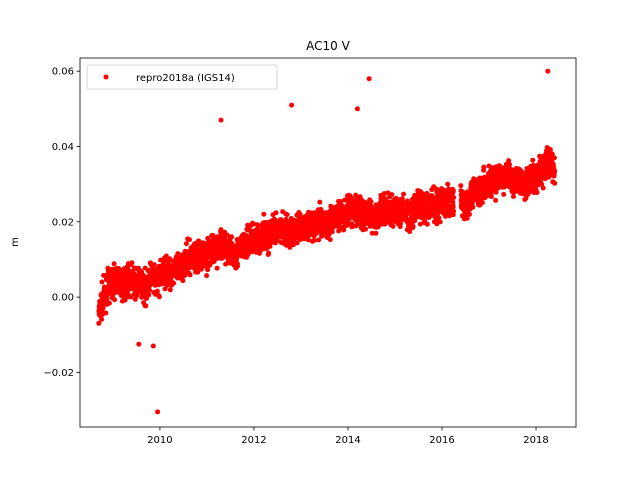  I want to click on x-tick-label: 2018, so click(535, 440).